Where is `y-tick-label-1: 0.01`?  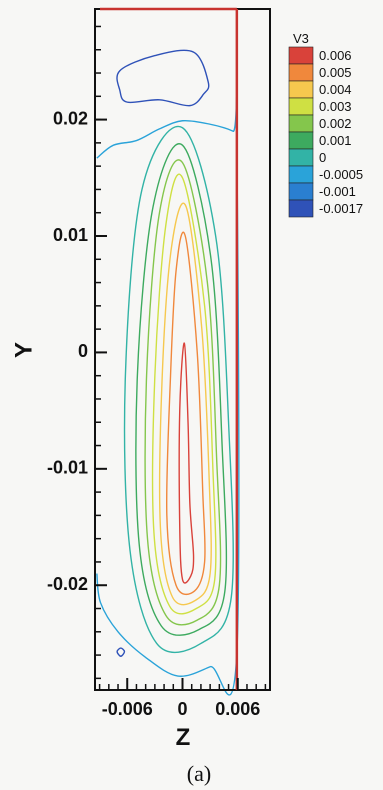 y-tick-label-1: 0.01 is located at coordinates (70, 235).